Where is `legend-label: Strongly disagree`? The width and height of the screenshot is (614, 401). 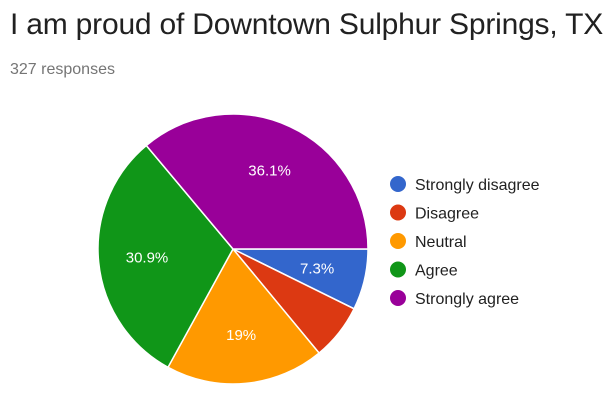
legend-label: Strongly disagree is located at coordinates (477, 185).